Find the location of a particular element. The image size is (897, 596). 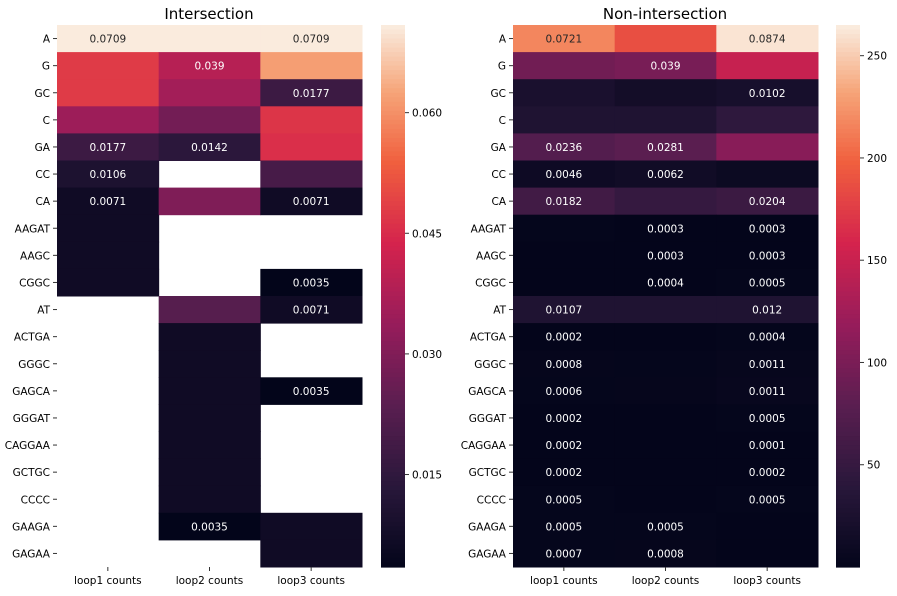

cell-label-a-3: 0.0874 is located at coordinates (767, 40).